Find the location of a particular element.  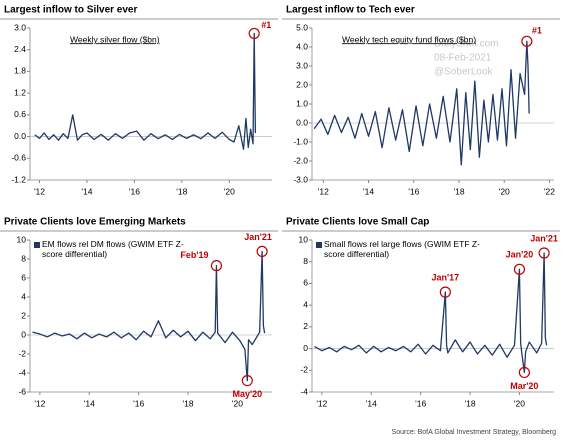

y-tick-label: 1.8 is located at coordinates (20, 71).